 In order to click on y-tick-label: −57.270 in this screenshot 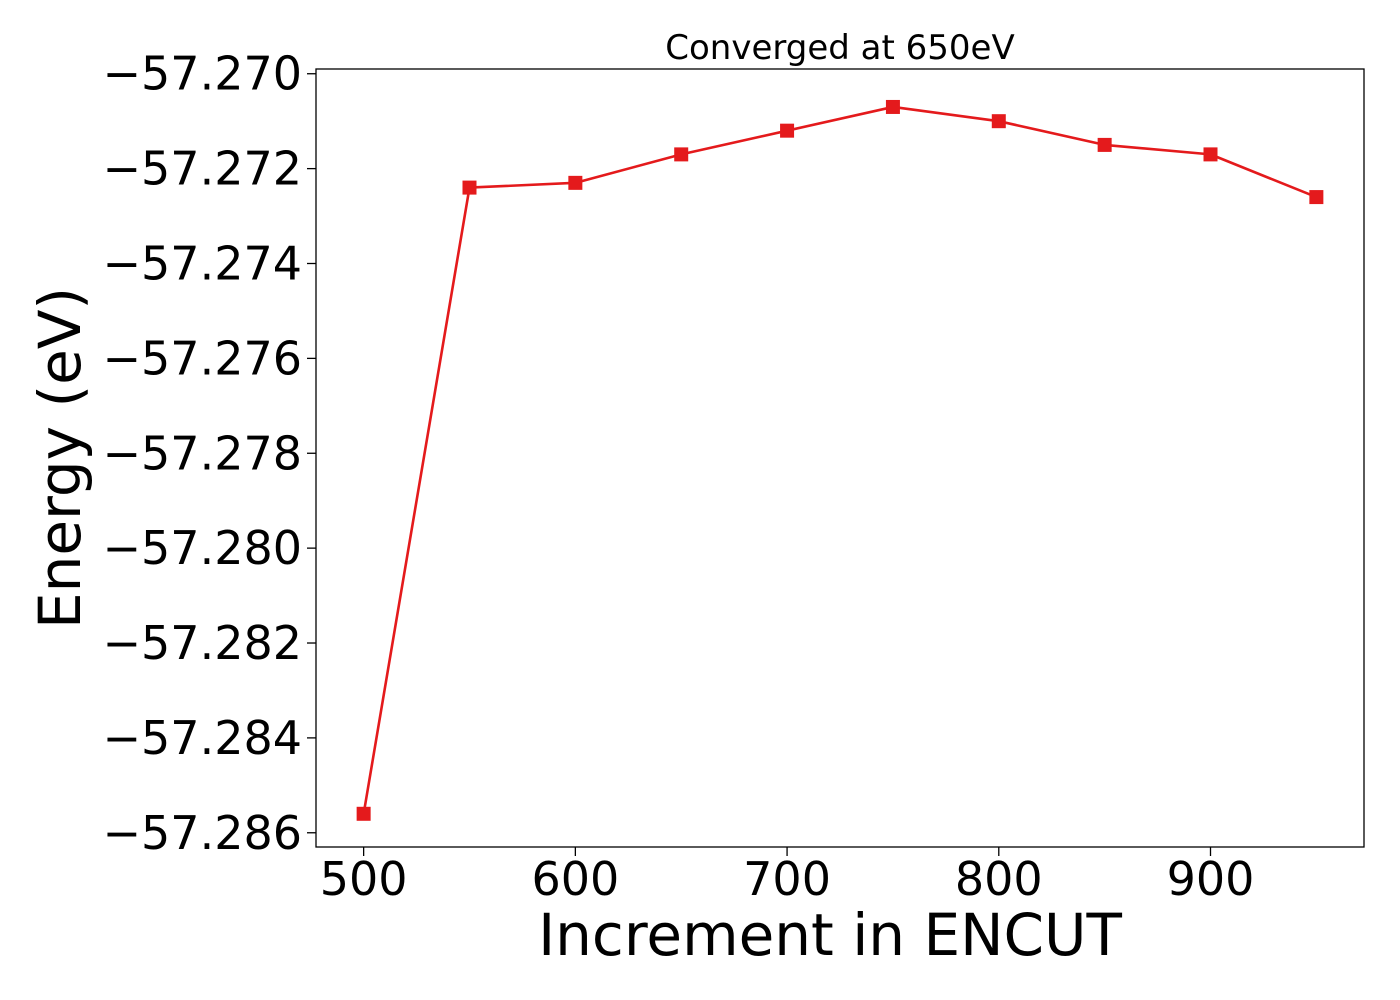, I will do `click(203, 74)`.